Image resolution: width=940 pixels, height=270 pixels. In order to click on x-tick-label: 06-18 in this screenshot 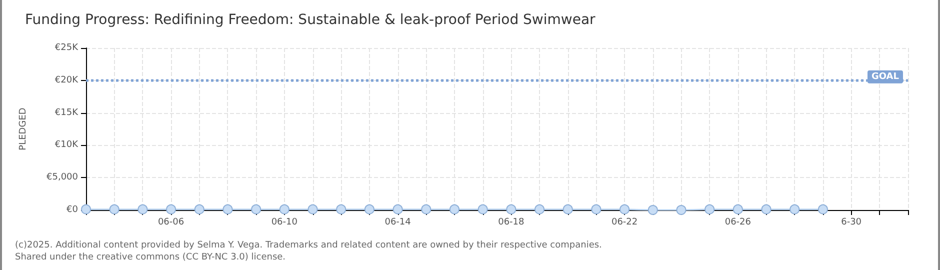, I will do `click(511, 223)`.